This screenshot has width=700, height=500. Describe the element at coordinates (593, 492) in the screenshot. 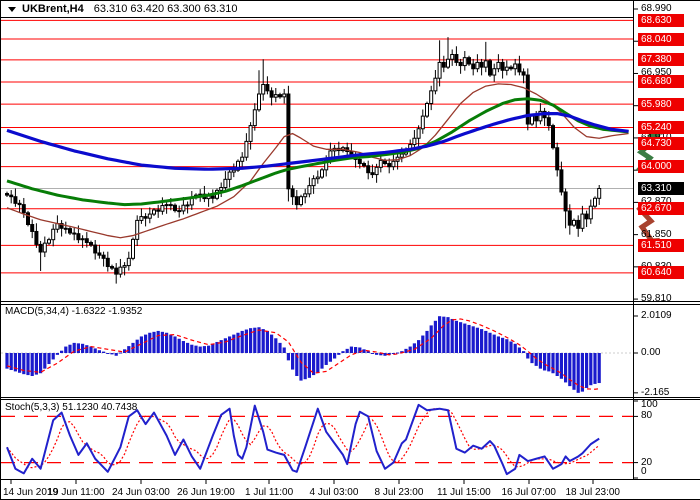

I see `time-axis-label: 18 Jul 23:00` at that location.